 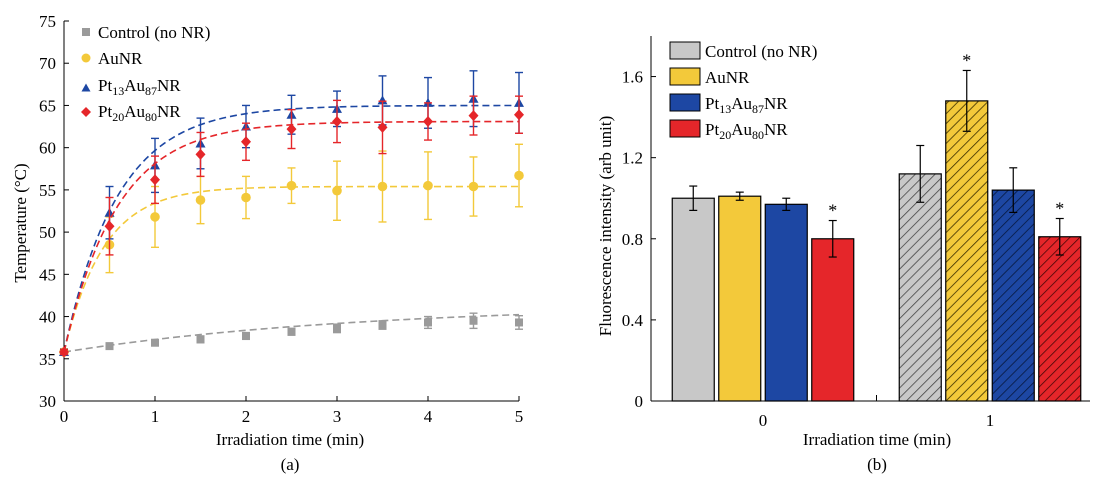 I want to click on panel-a-y-tick-label: 35, so click(x=47, y=359).